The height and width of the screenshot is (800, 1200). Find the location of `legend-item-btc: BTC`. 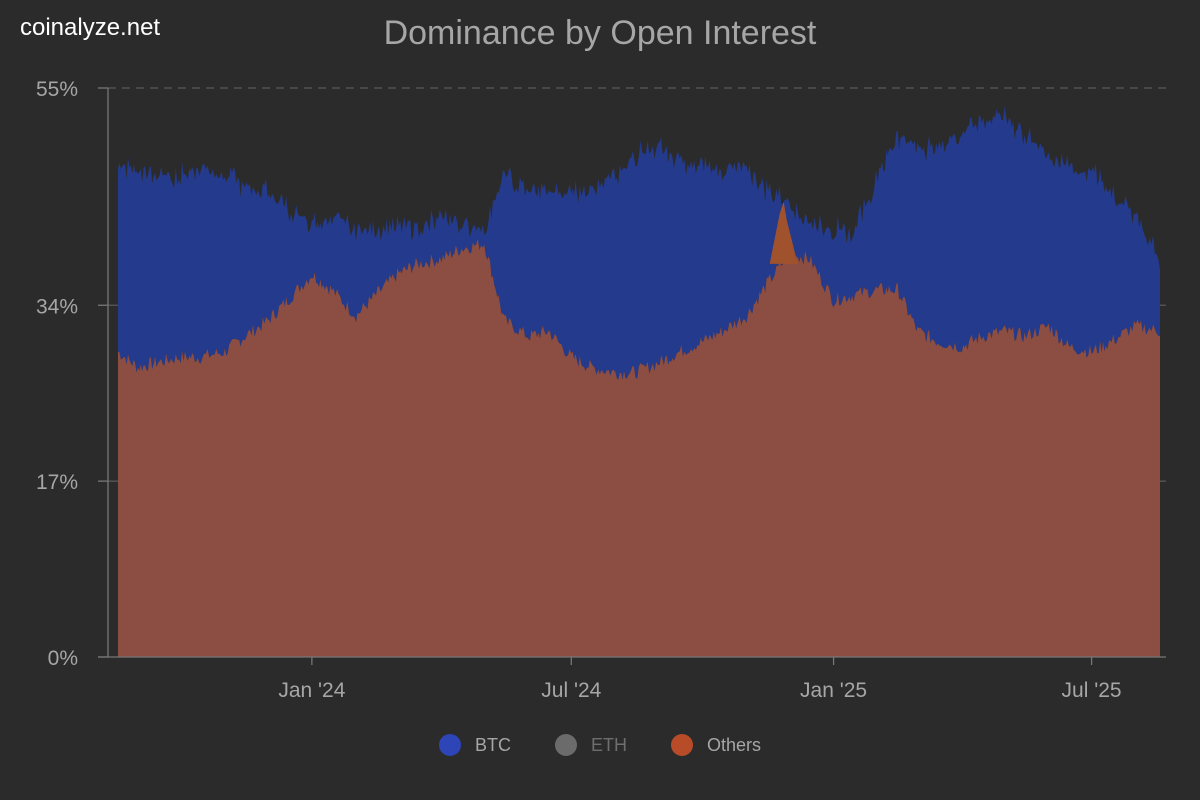

legend-item-btc: BTC is located at coordinates (474, 745).